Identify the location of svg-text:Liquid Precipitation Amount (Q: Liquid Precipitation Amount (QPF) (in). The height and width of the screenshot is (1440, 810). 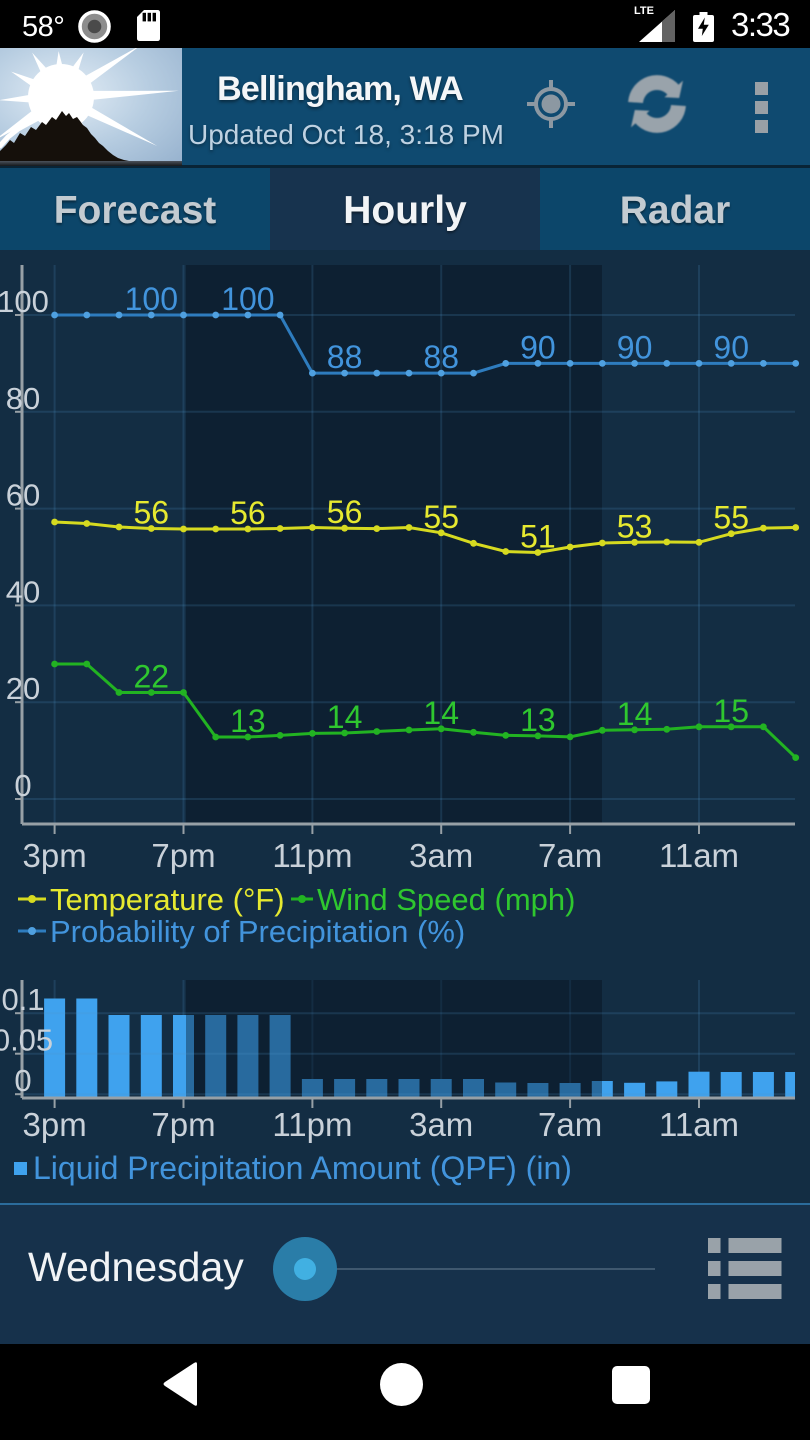
(302, 1168).